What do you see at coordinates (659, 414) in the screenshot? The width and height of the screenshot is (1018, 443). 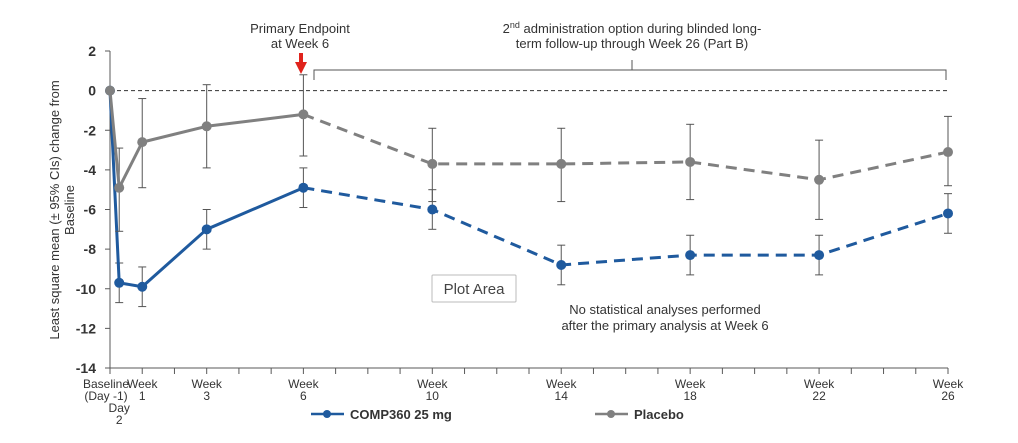 I see `legend-label-placebo: Placebo` at bounding box center [659, 414].